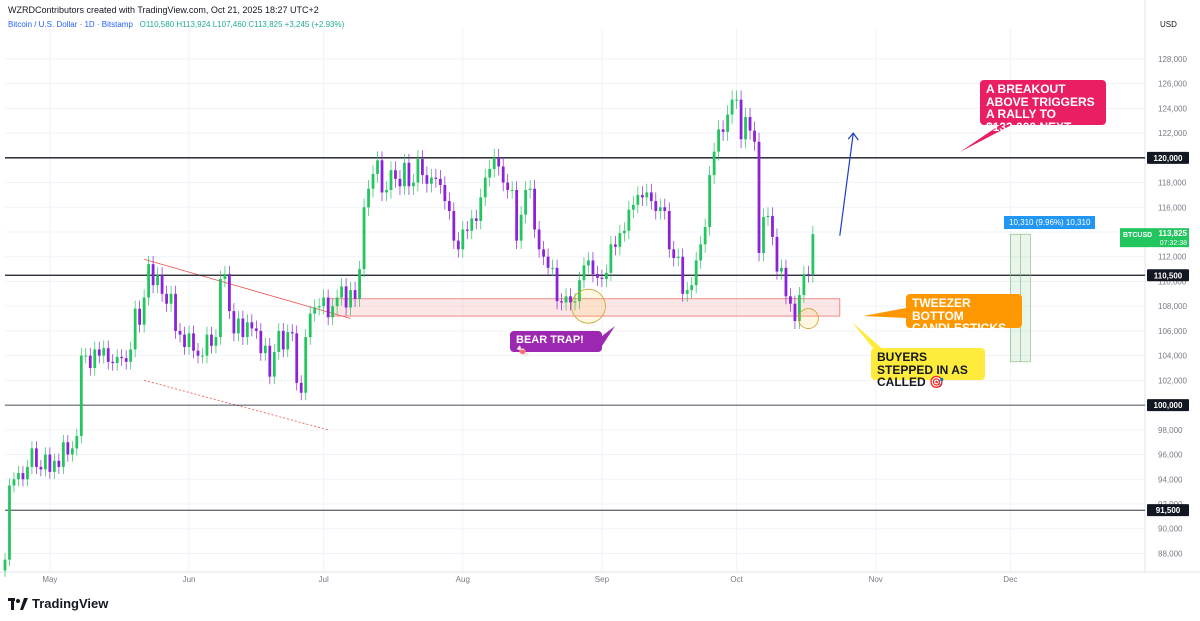 Image resolution: width=1200 pixels, height=621 pixels. What do you see at coordinates (556, 344) in the screenshot?
I see `bear-trap-callout: BEAR TRAP! 🍬` at bounding box center [556, 344].